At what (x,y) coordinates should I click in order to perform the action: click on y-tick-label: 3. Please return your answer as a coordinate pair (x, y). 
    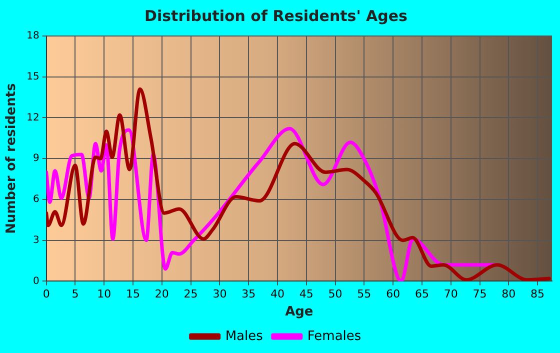
    Looking at the image, I should click on (36, 240).